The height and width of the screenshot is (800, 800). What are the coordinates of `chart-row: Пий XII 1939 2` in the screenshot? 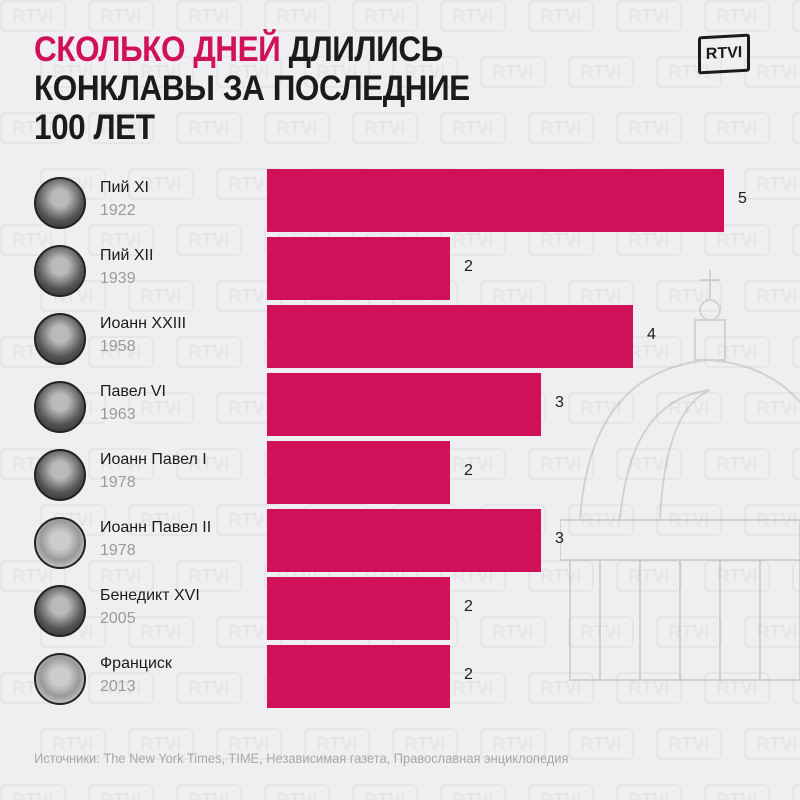 It's located at (400, 268).